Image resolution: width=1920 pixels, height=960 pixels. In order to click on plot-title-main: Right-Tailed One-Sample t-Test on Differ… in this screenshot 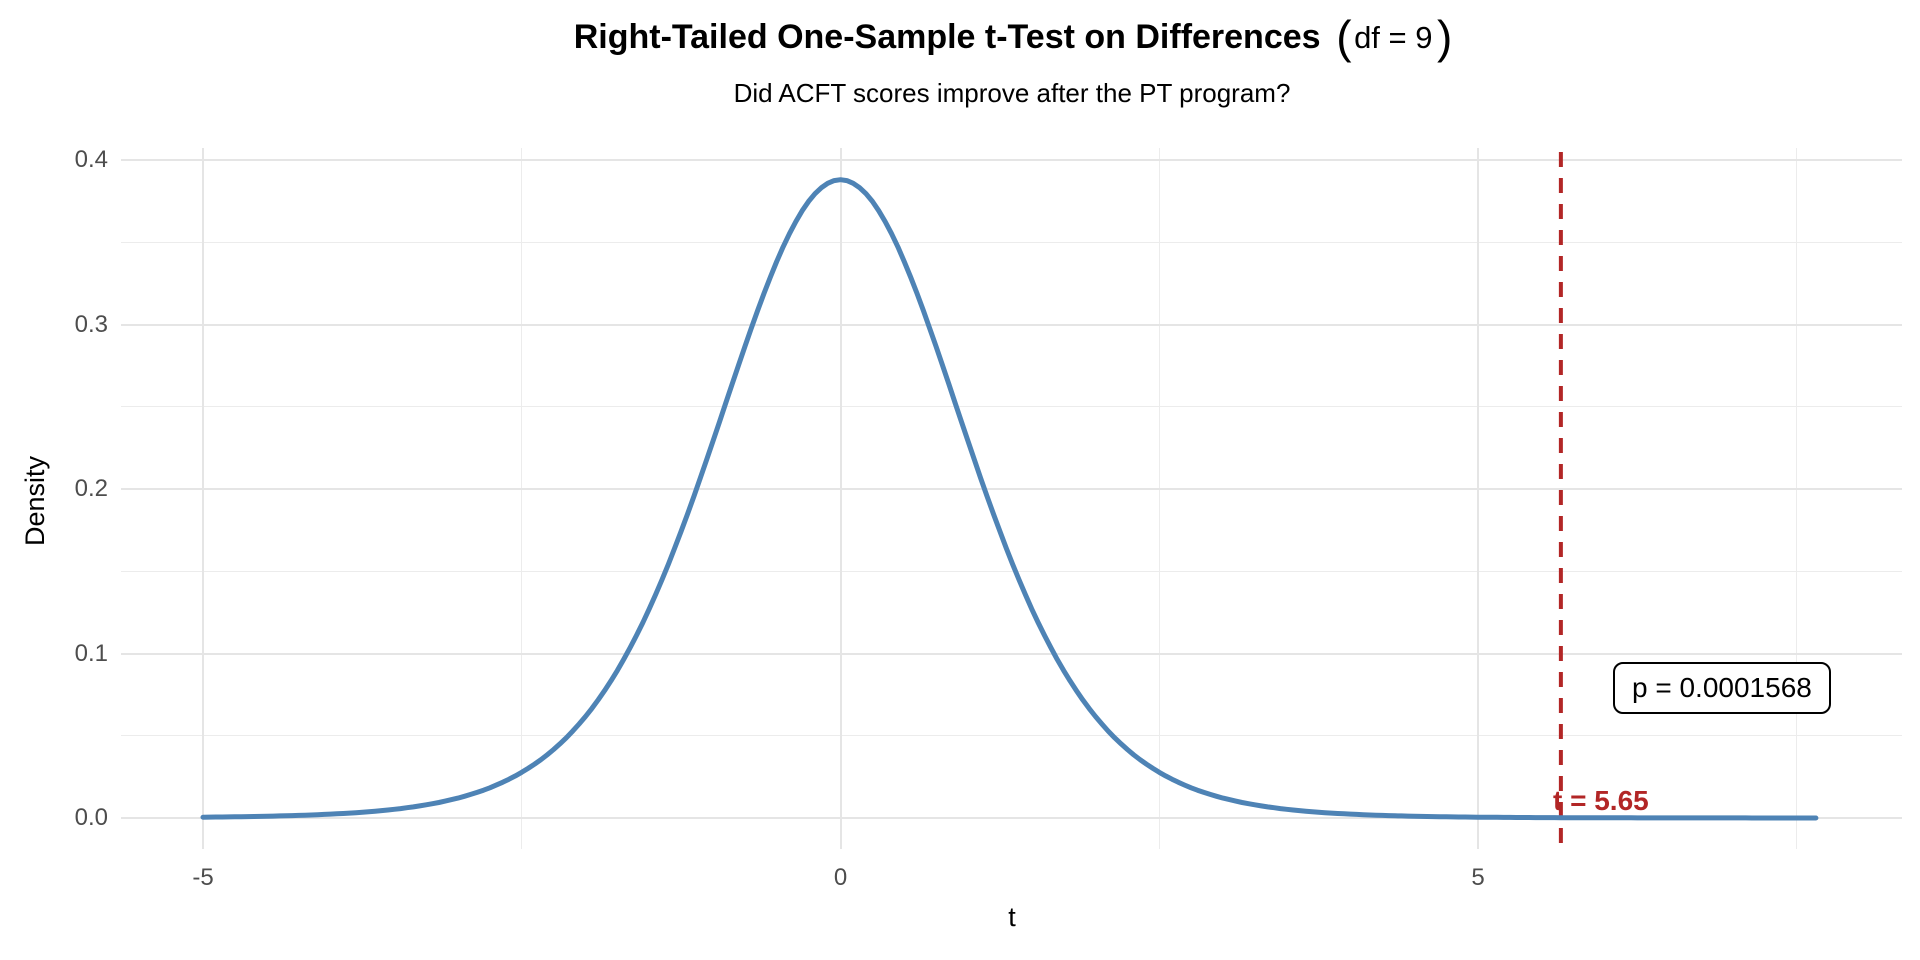, I will do `click(947, 37)`.